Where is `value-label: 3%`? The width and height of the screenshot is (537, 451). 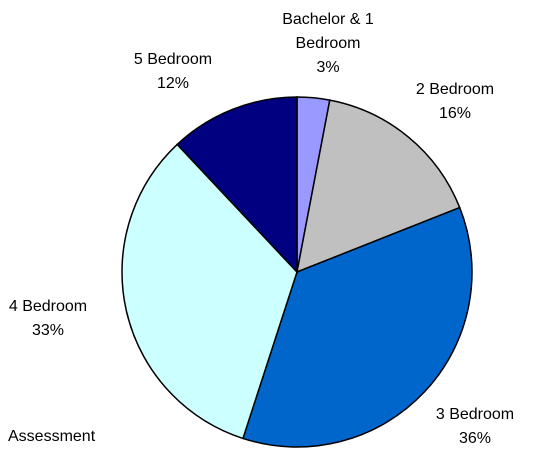
value-label: 3% is located at coordinates (328, 67).